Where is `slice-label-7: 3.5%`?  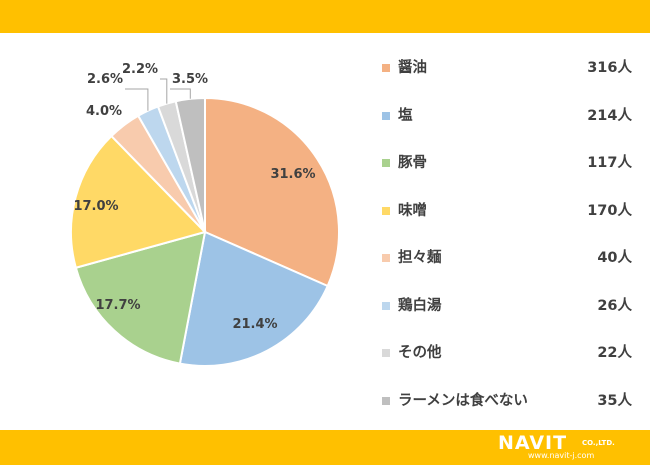 slice-label-7: 3.5% is located at coordinates (190, 79).